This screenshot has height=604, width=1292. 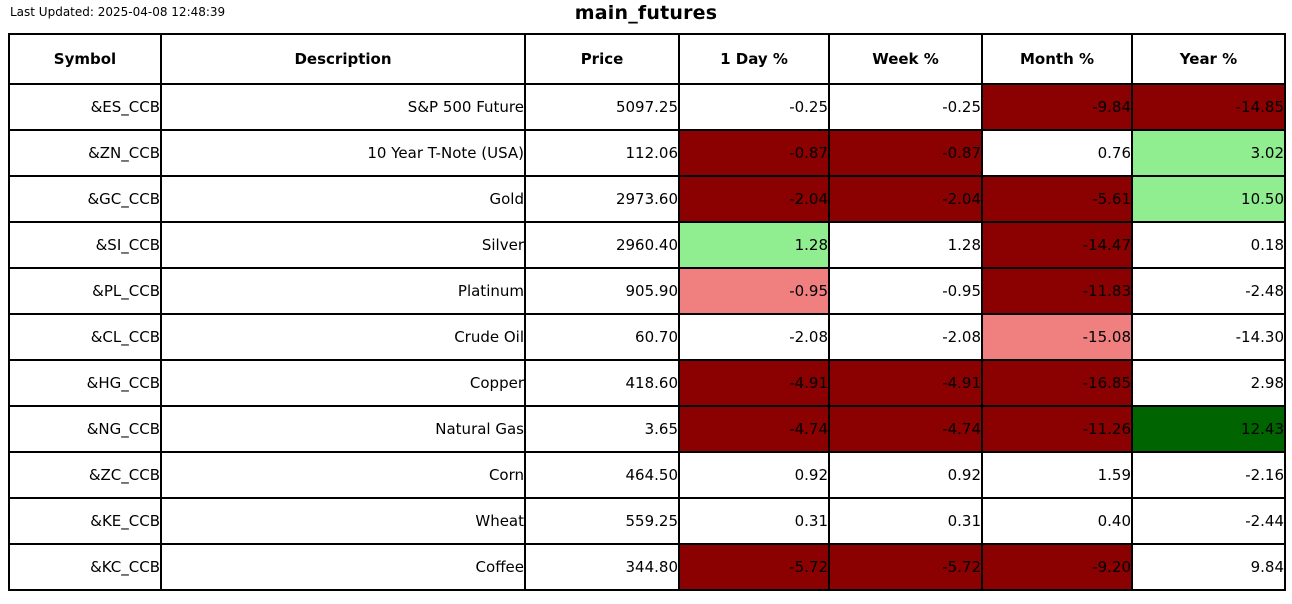 I want to click on pct-cell-year: 0.18, so click(x=1208, y=245).